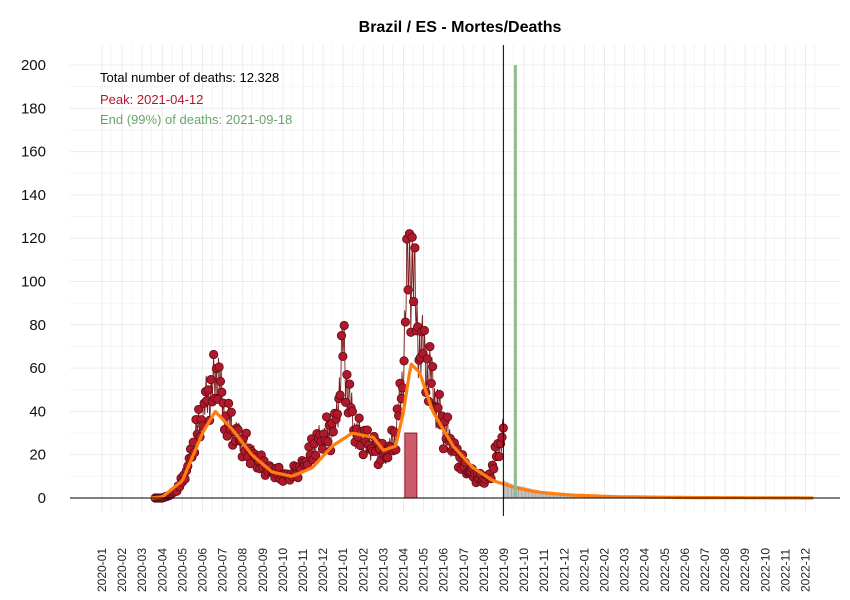  Describe the element at coordinates (33, 152) in the screenshot. I see `y-tick-label: 160` at that location.